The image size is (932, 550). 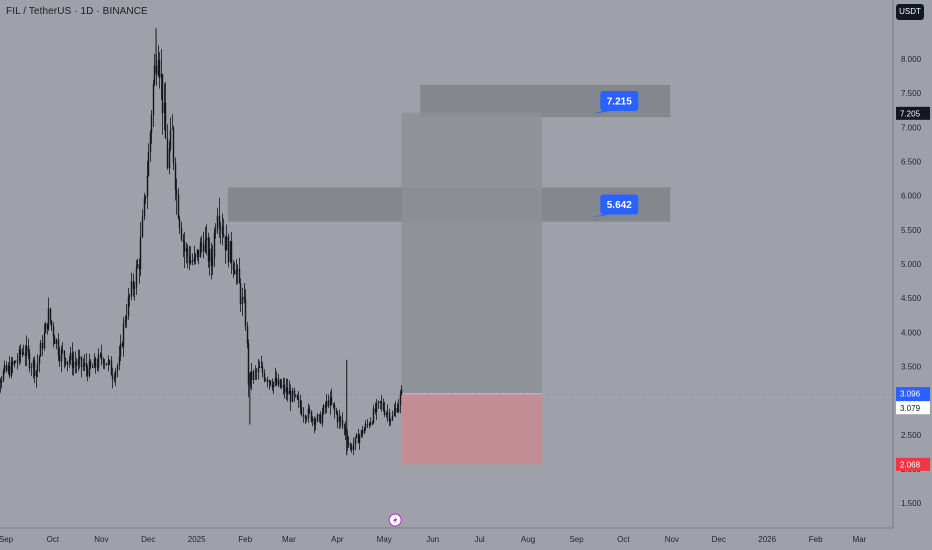 I want to click on y-tick-label: 8.000, so click(x=911, y=59).